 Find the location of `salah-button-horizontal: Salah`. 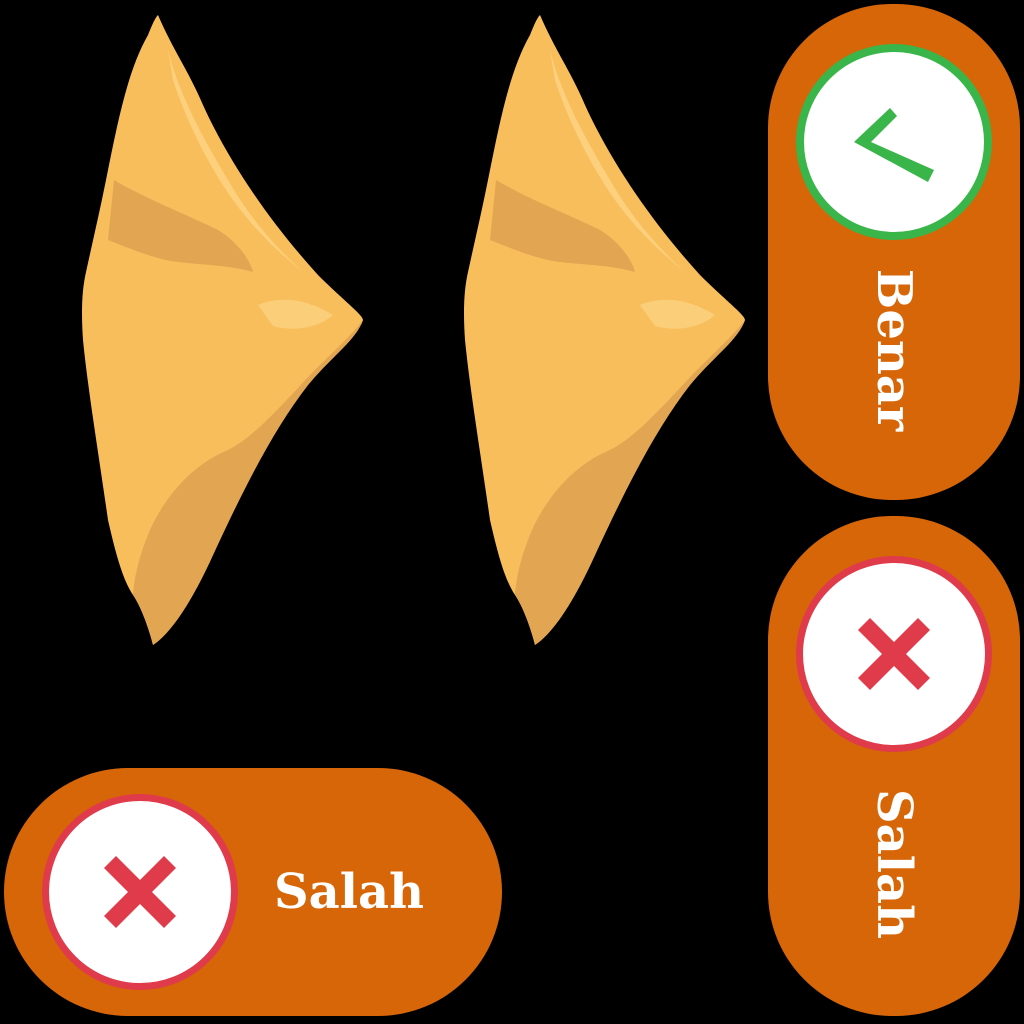

salah-button-horizontal: Salah is located at coordinates (253, 892).